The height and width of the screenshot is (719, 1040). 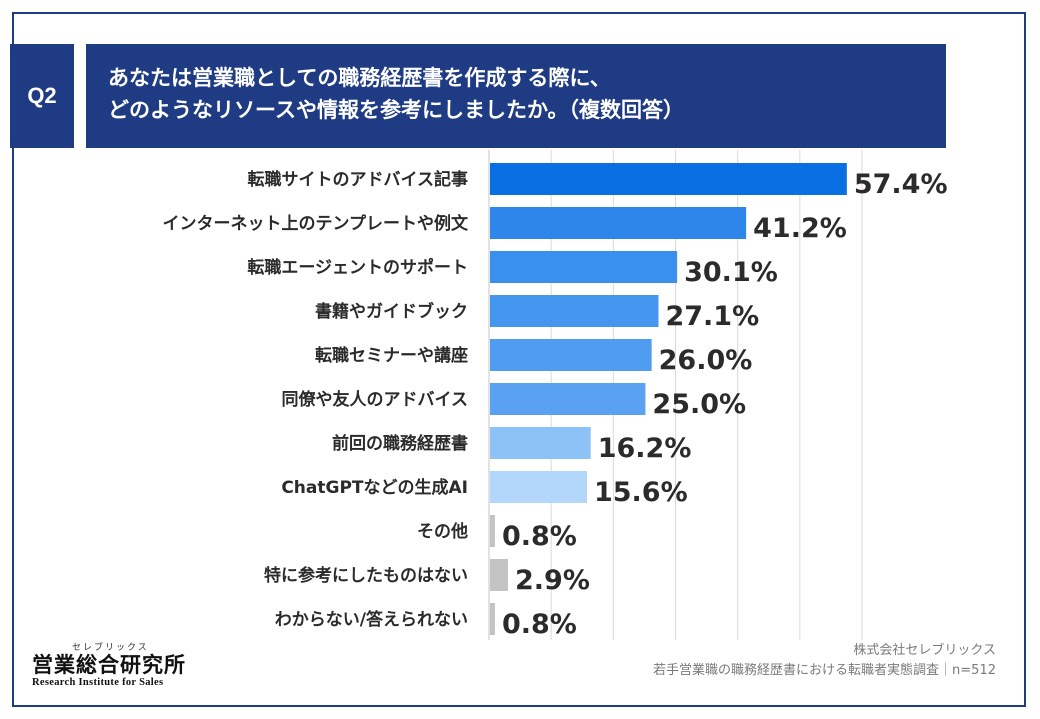 What do you see at coordinates (645, 448) in the screenshot?
I see `value-label: 16.2%` at bounding box center [645, 448].